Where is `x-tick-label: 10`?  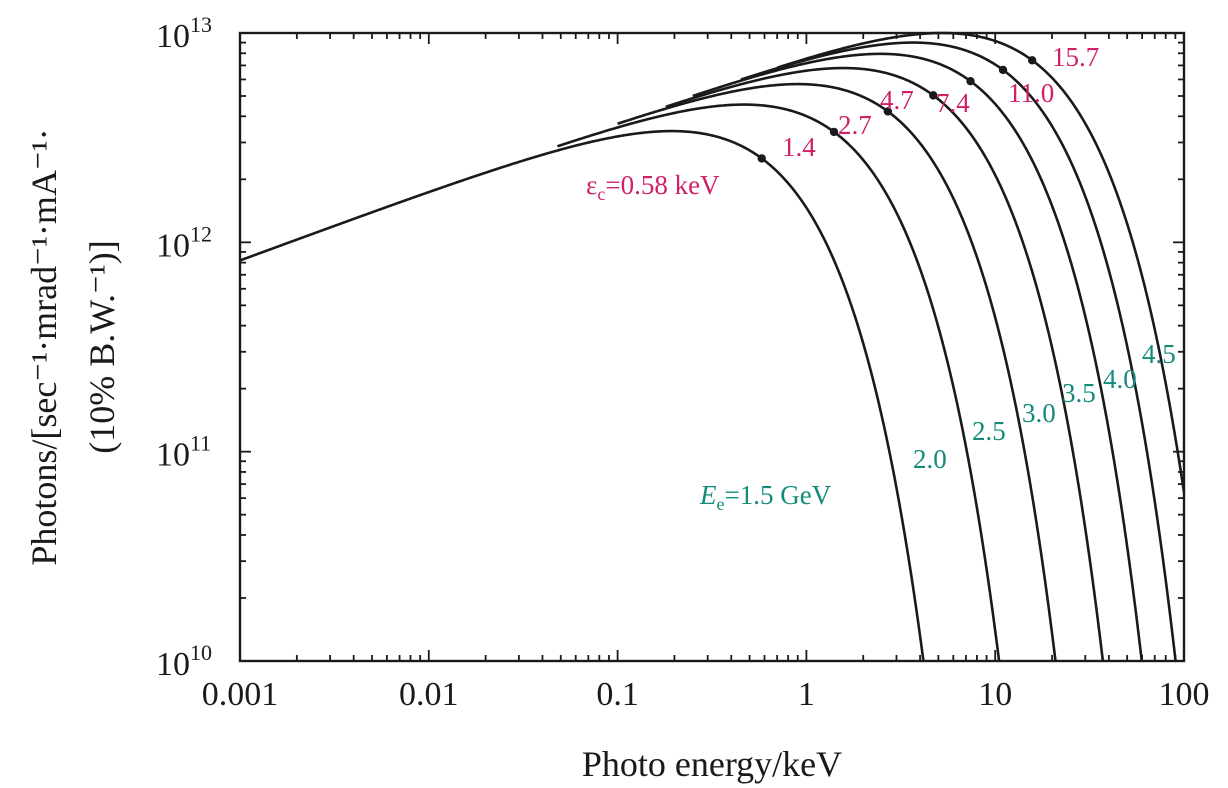 x-tick-label: 10 is located at coordinates (995, 694).